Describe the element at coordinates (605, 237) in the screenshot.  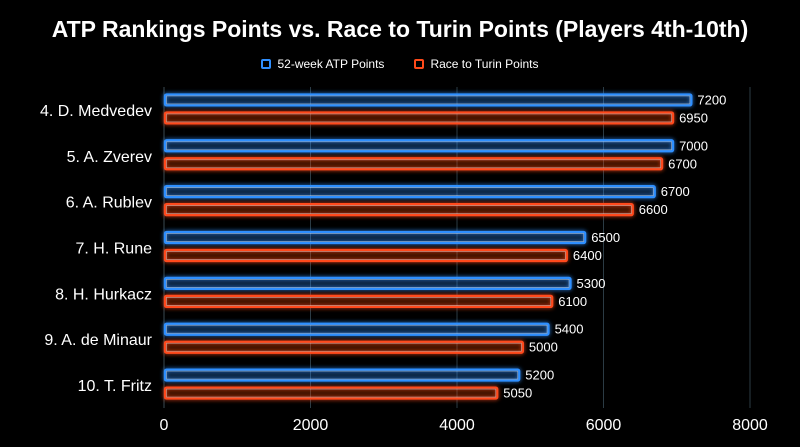
I see `data-label-atp-3: 6500` at that location.